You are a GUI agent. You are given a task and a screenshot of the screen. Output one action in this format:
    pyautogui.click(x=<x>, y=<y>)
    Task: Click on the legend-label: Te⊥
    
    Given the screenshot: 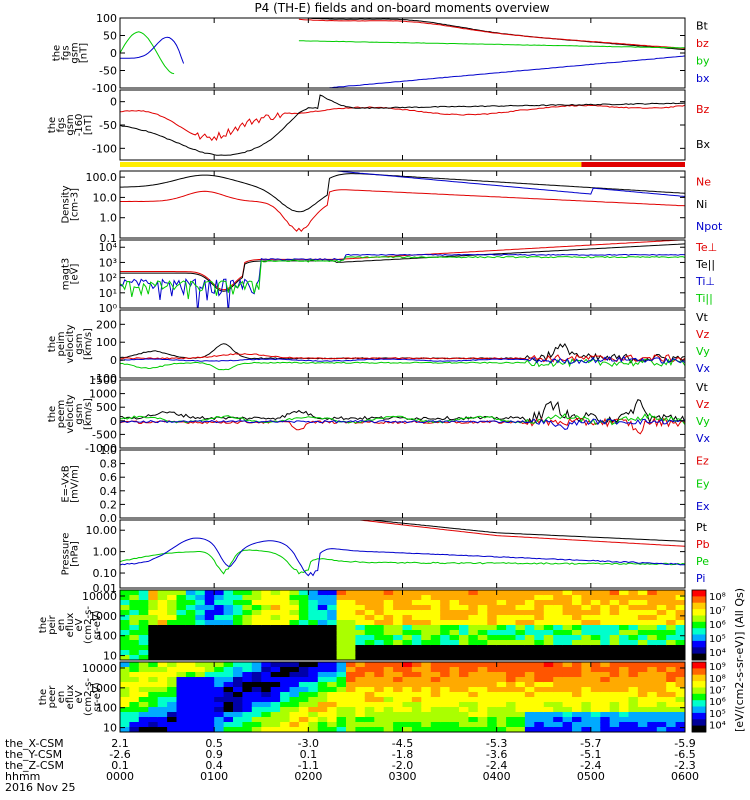 What is the action you would take?
    pyautogui.click(x=706, y=247)
    